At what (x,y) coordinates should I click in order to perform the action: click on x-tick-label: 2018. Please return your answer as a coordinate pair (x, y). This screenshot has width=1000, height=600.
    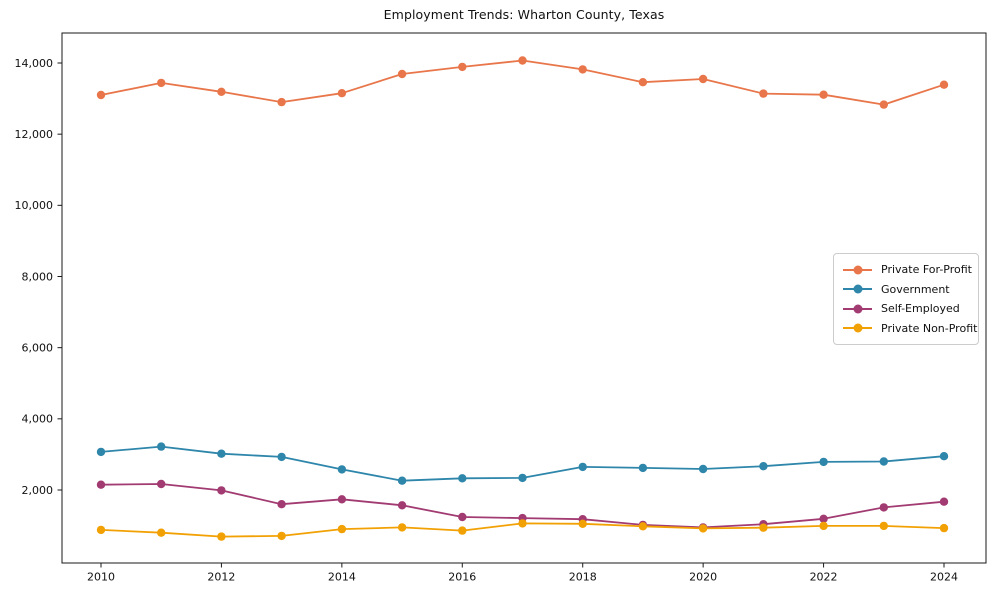
    Looking at the image, I should click on (583, 577).